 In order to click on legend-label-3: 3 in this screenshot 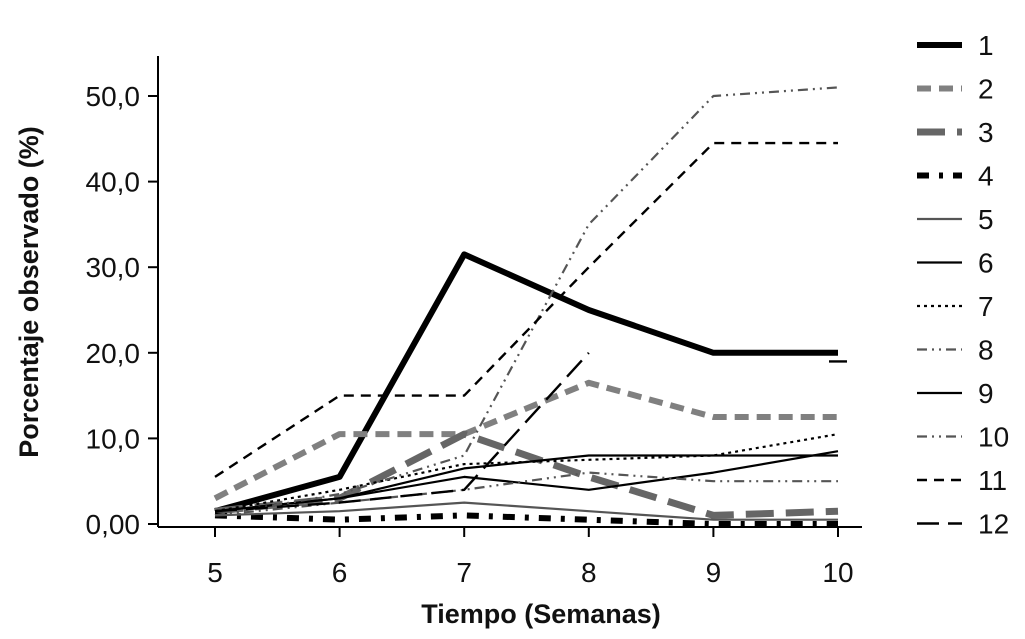, I will do `click(986, 132)`.